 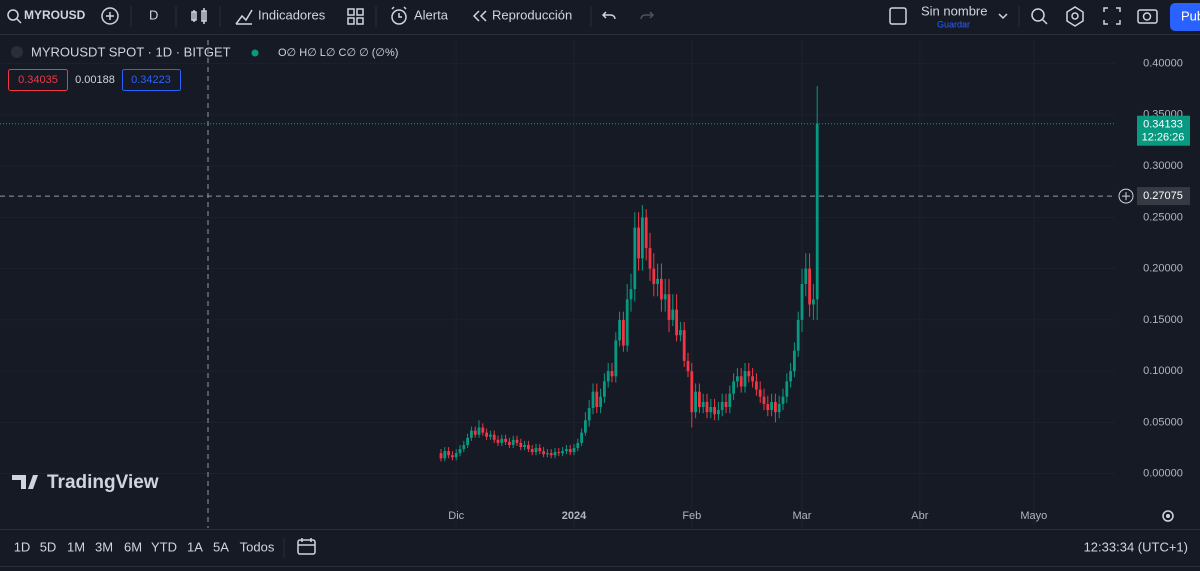 I want to click on range-button: 1D, so click(x=22, y=546).